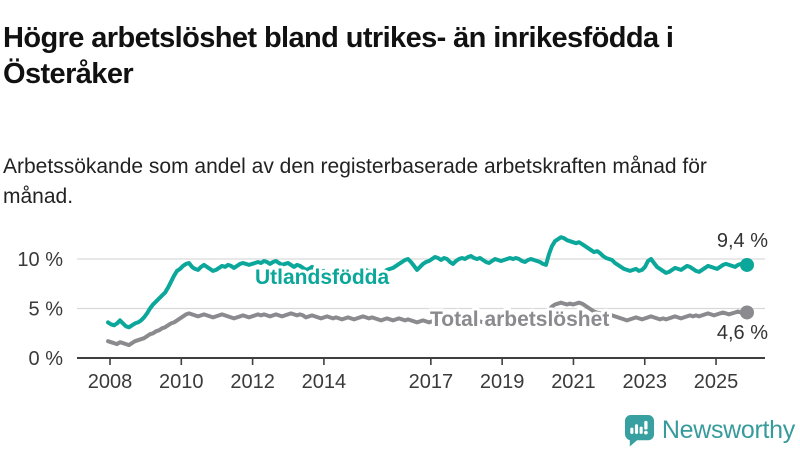 This screenshot has height=450, width=800. Describe the element at coordinates (324, 382) in the screenshot. I see `x-tick-label-2014: 2014` at that location.